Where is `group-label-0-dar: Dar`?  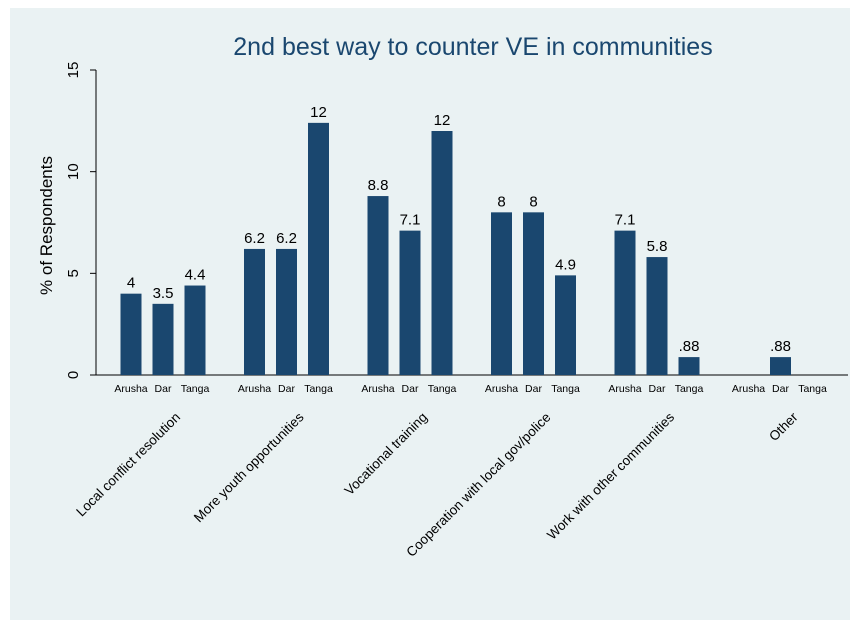
group-label-0-dar: Dar is located at coordinates (163, 389).